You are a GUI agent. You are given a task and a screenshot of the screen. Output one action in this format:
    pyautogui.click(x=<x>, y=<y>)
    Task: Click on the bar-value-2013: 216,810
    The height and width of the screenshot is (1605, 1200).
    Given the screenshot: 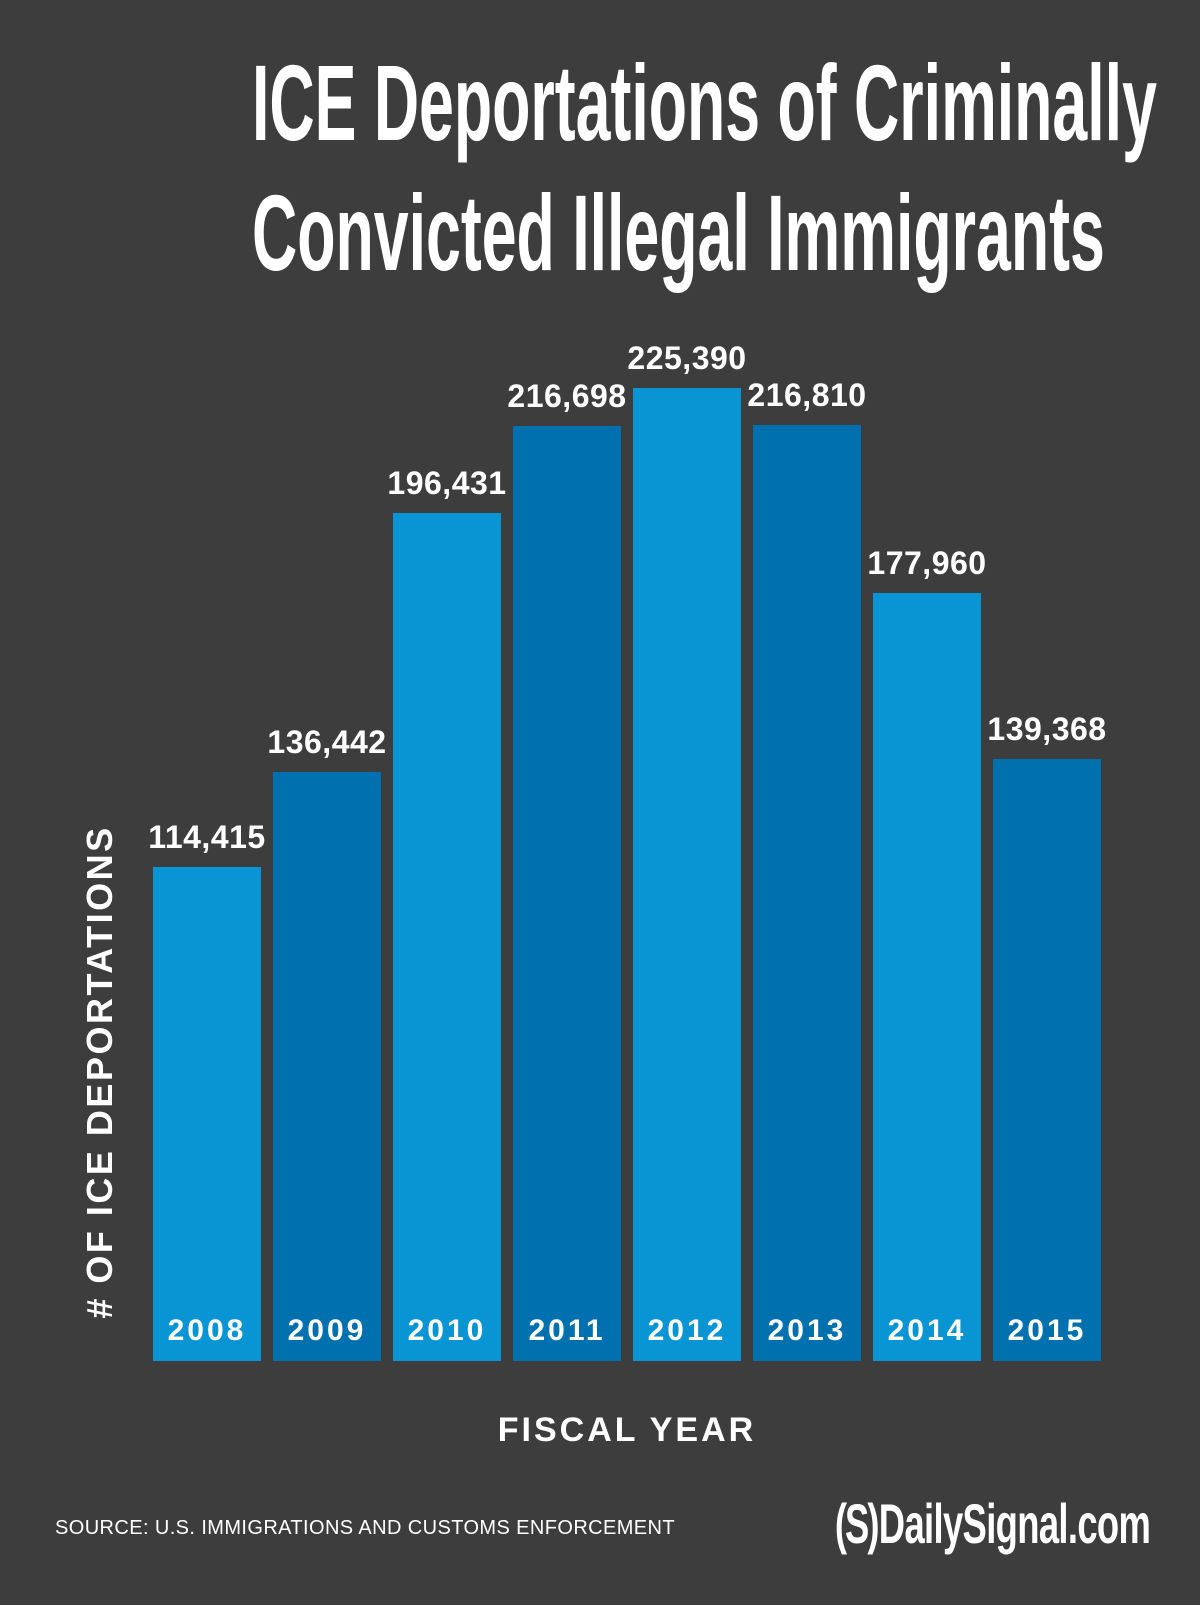 What is the action you would take?
    pyautogui.click(x=807, y=395)
    